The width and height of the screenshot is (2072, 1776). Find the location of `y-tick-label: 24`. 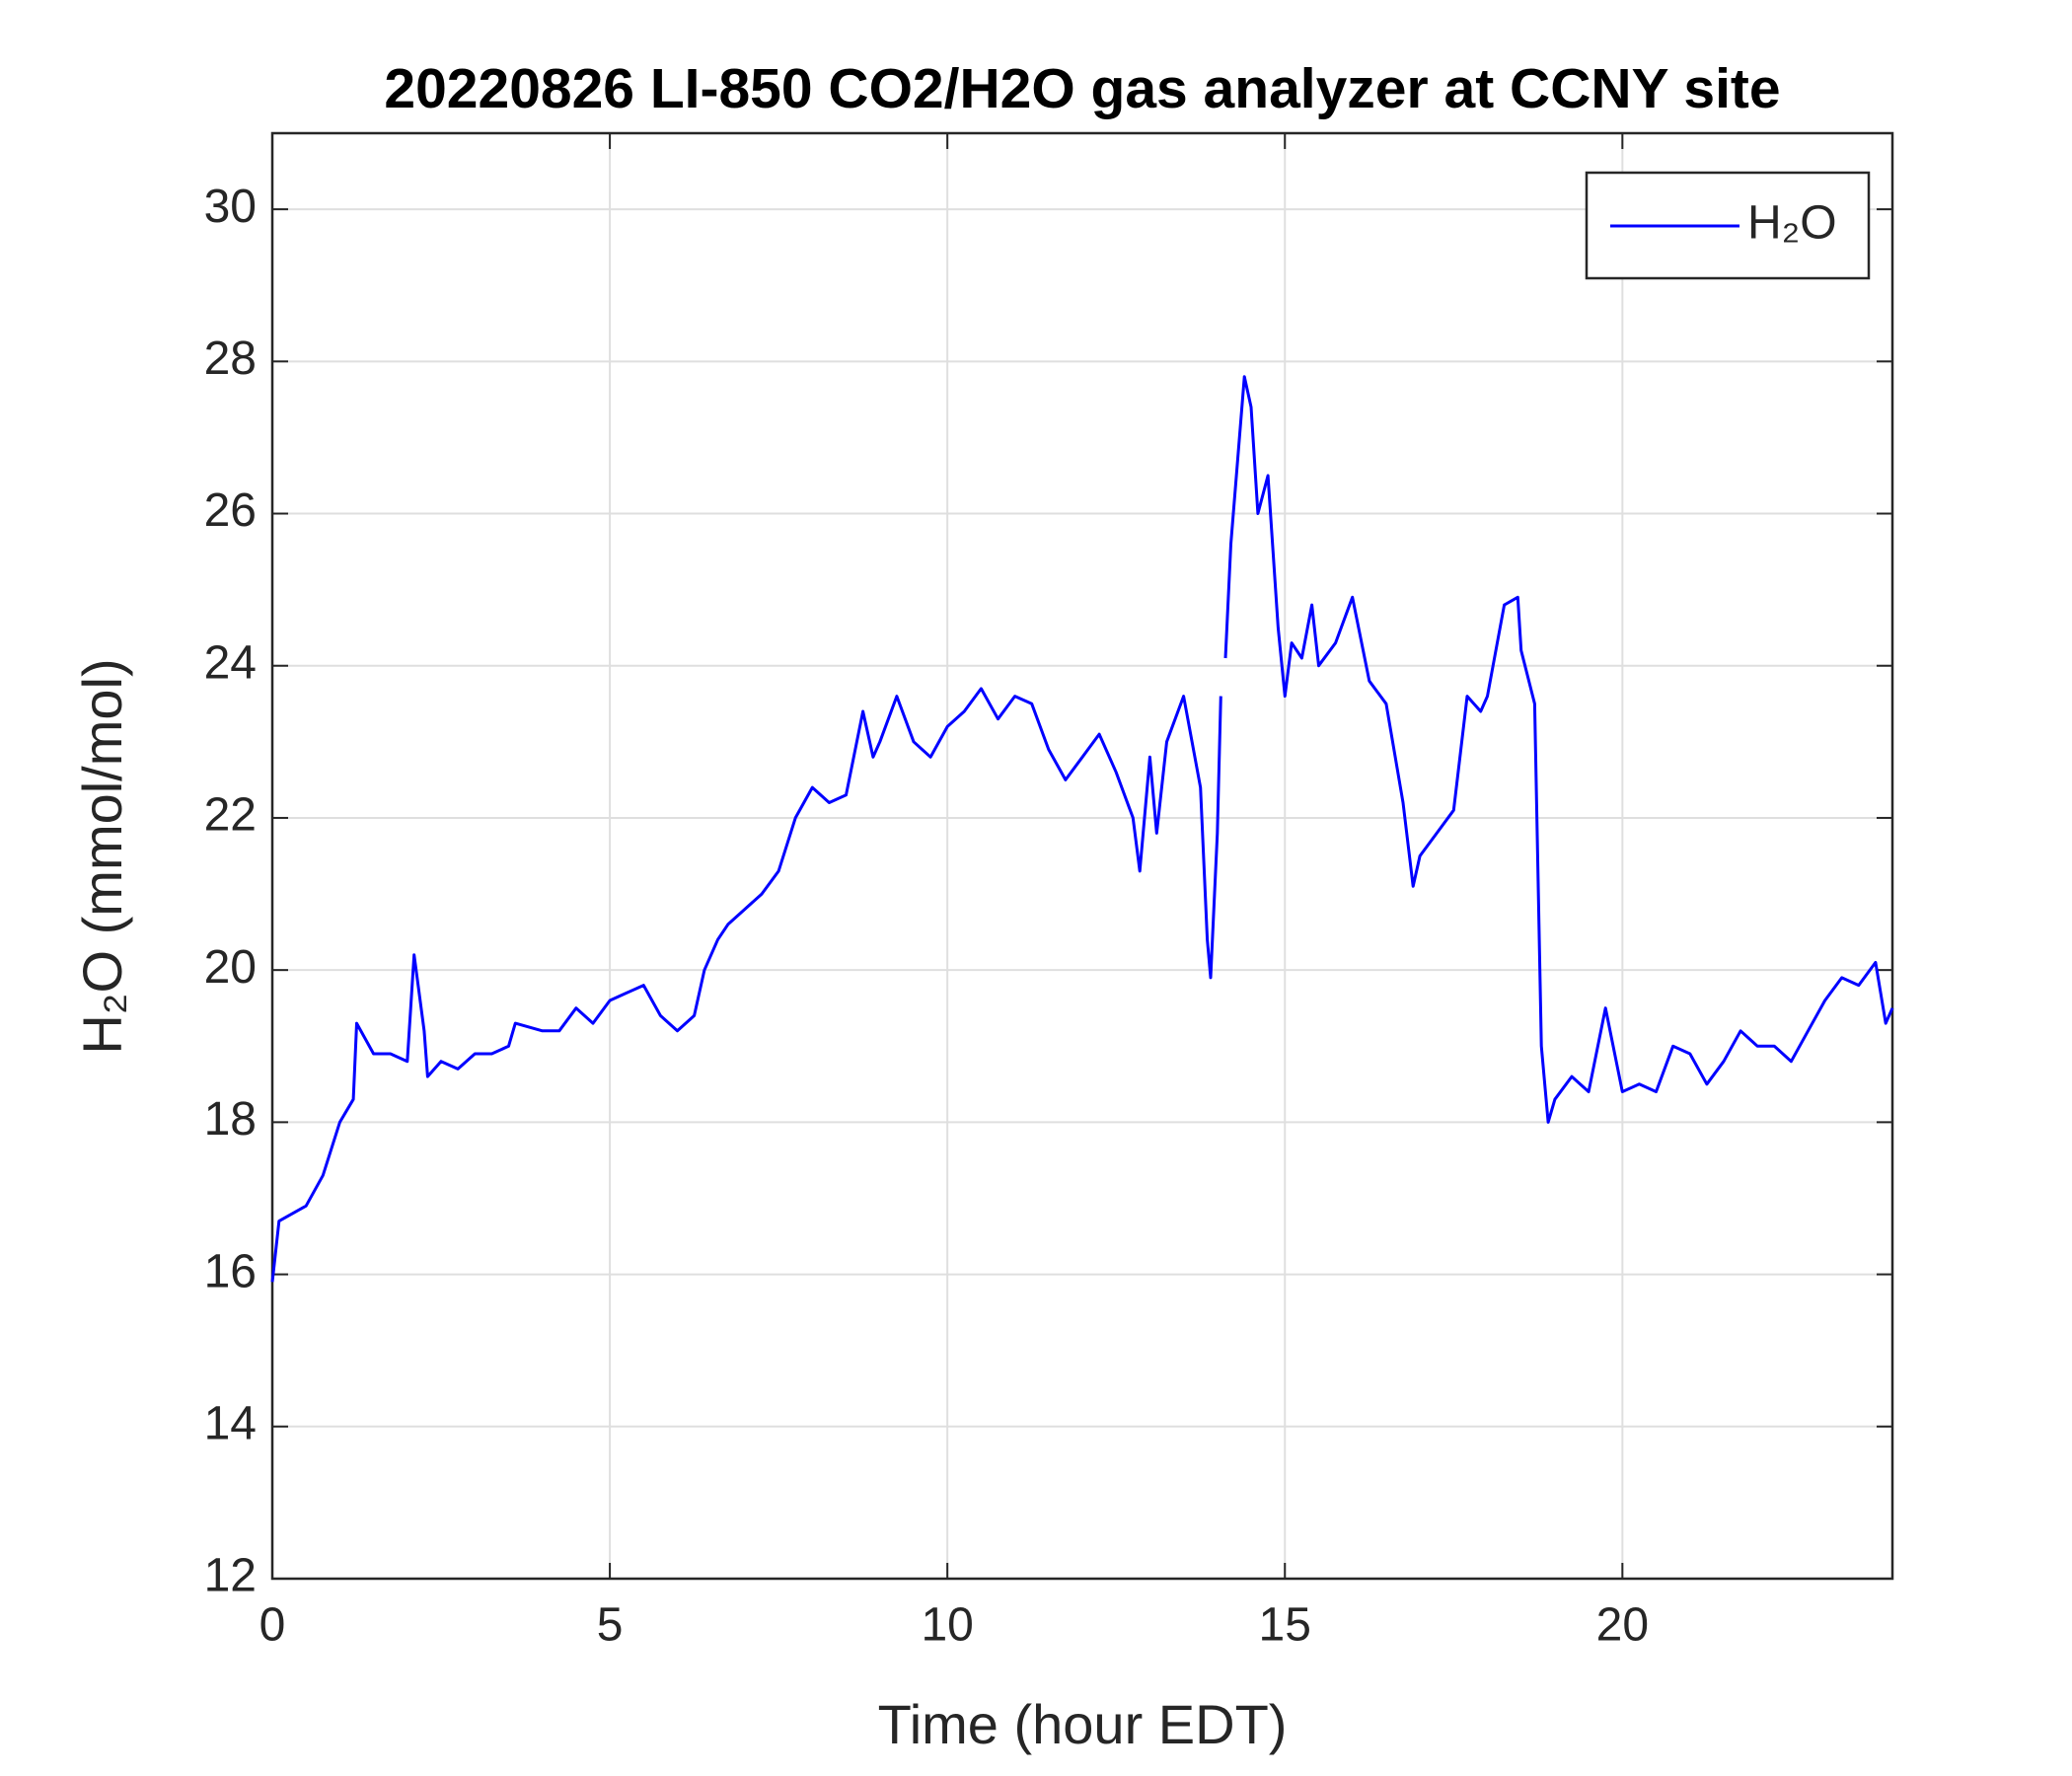

y-tick-label: 24 is located at coordinates (230, 662).